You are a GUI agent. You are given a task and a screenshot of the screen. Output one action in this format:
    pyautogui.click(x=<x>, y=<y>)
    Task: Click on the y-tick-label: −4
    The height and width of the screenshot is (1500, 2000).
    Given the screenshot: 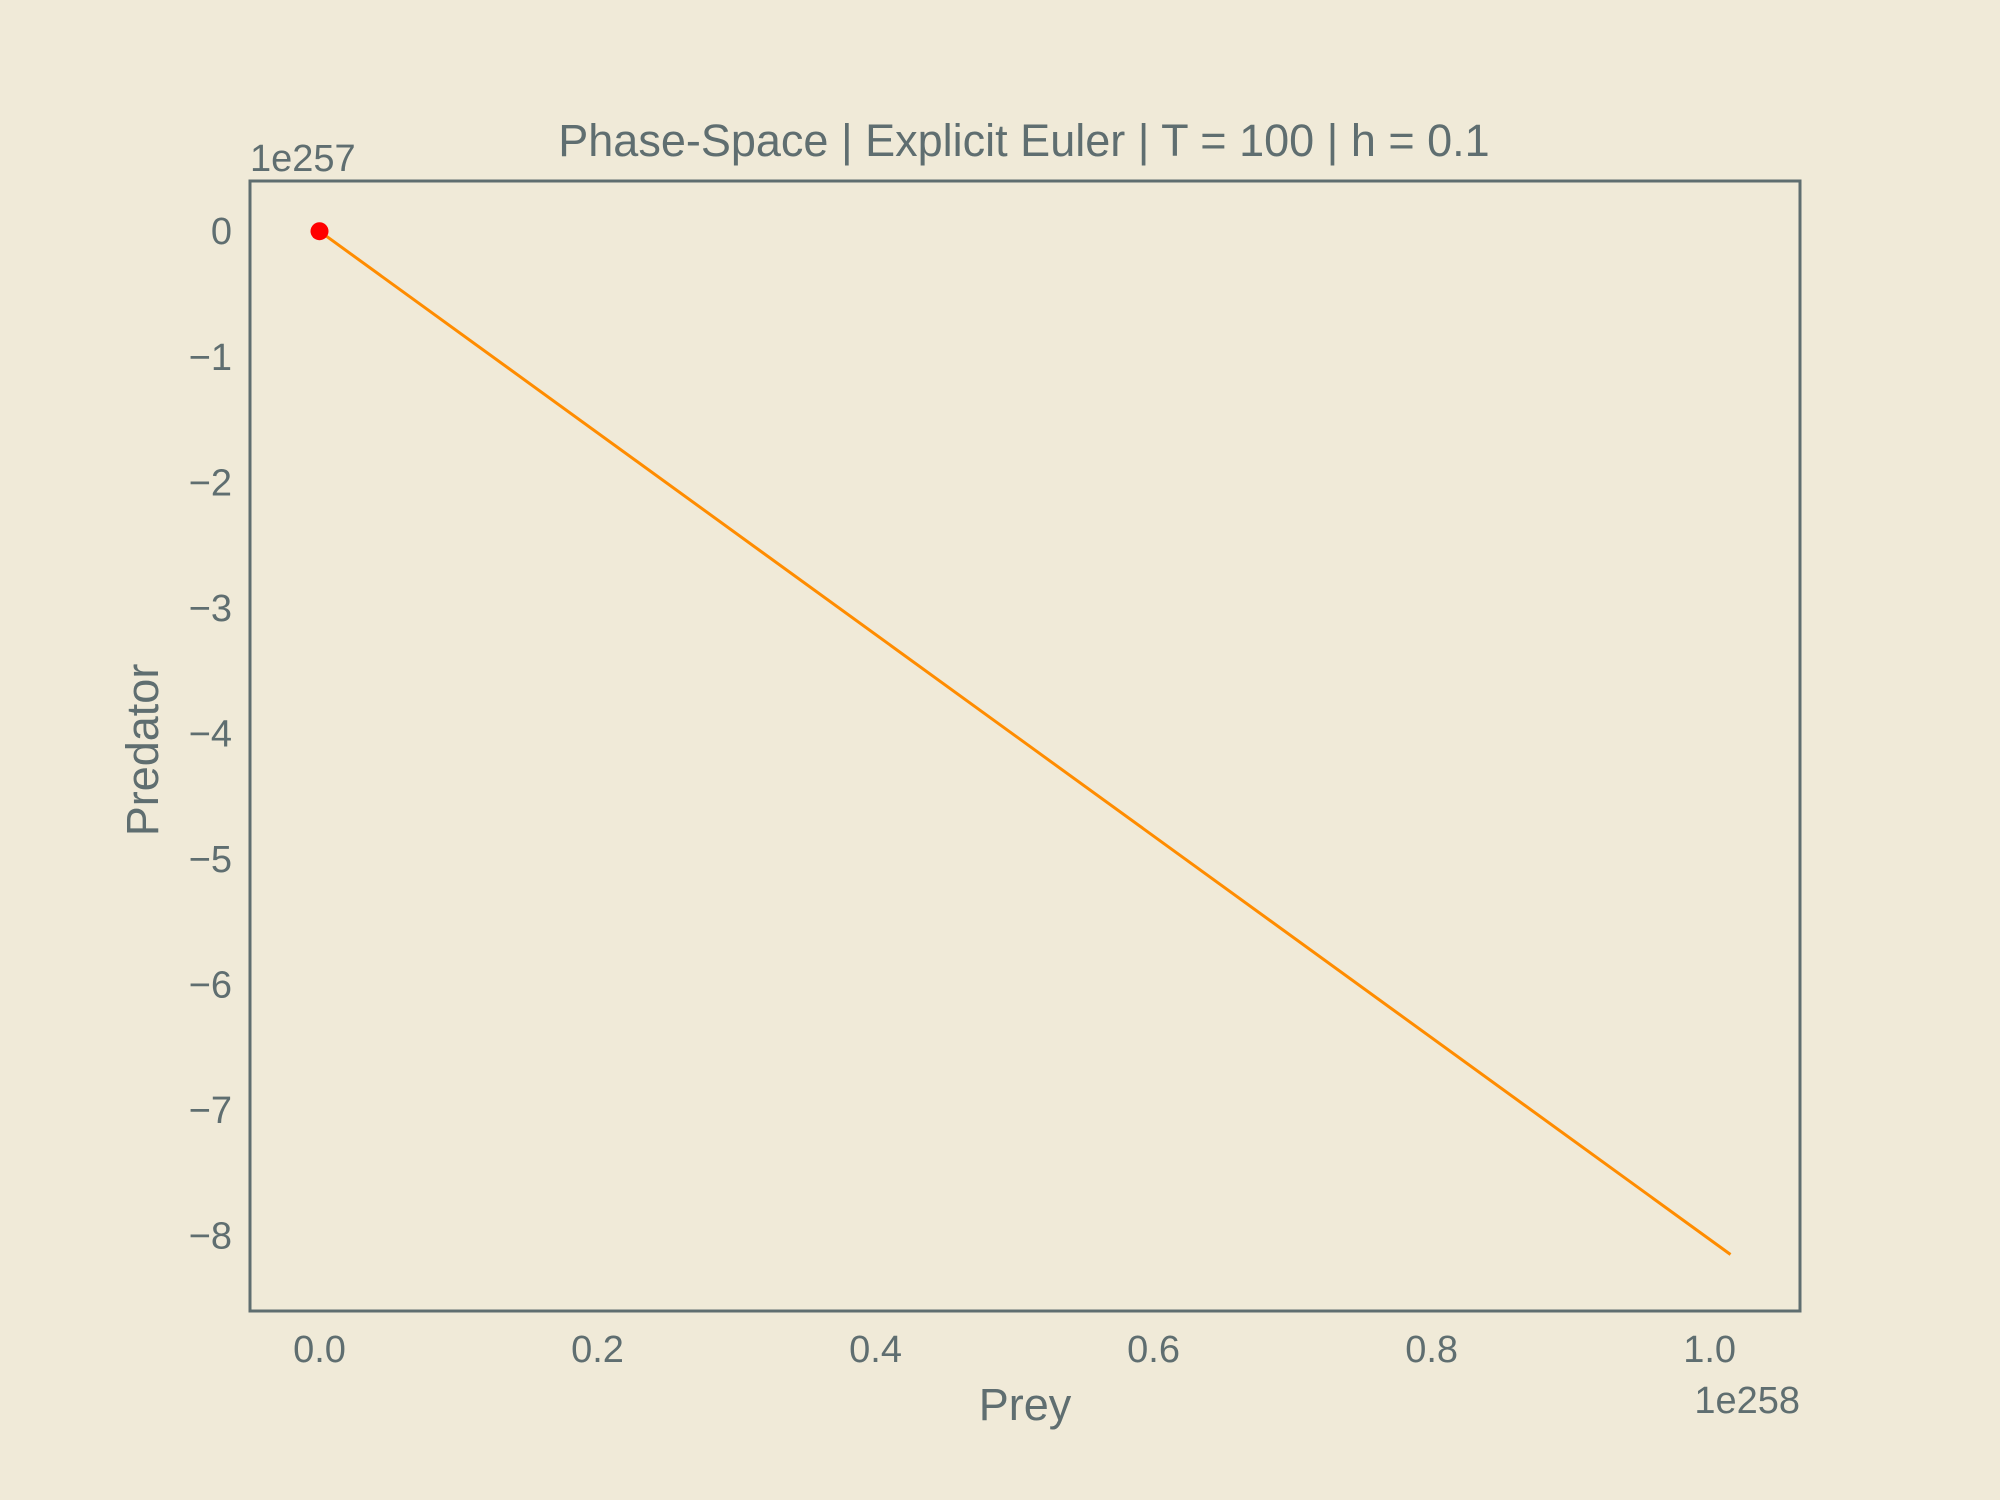 What is the action you would take?
    pyautogui.click(x=210, y=734)
    